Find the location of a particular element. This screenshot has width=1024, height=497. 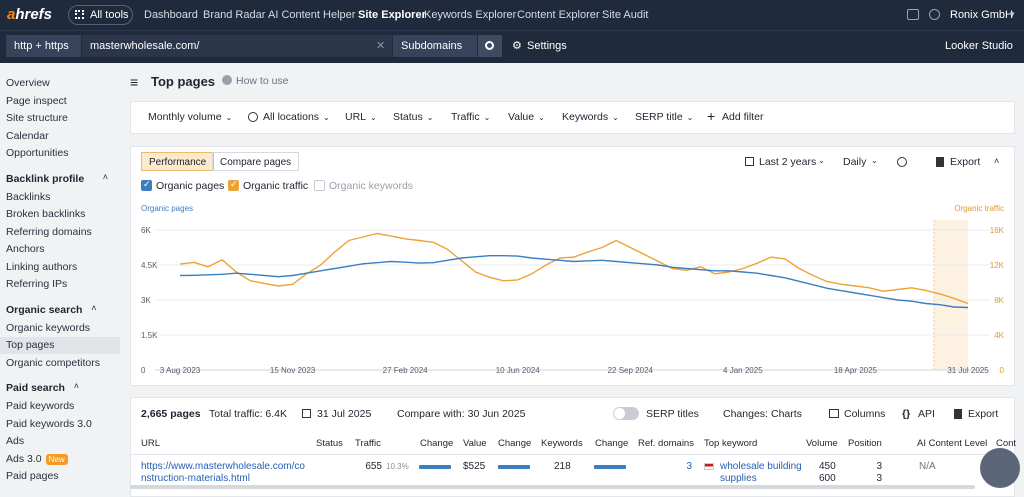

column-header: Keywords is located at coordinates (562, 443).